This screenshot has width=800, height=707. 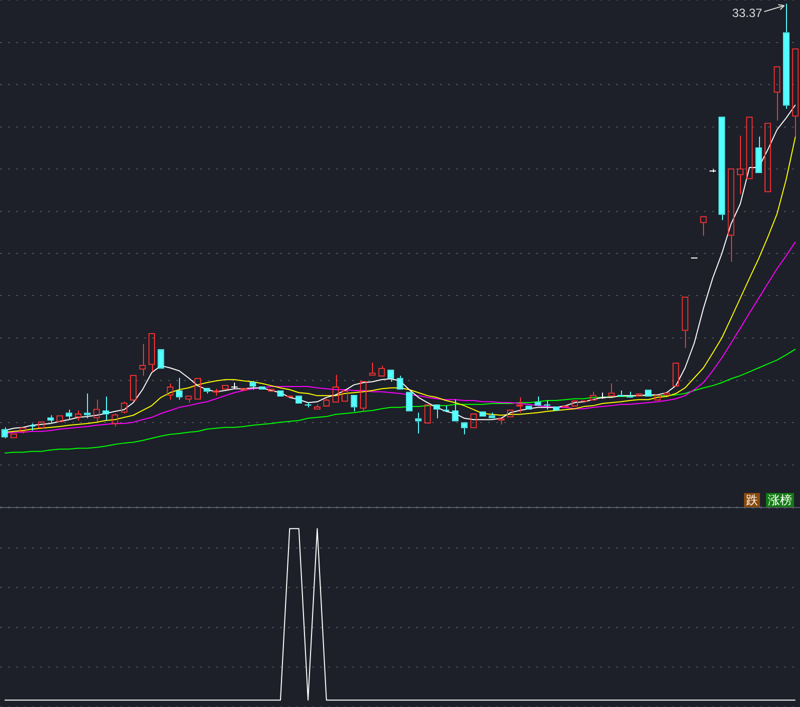 What do you see at coordinates (752, 500) in the screenshot?
I see `text: 跌` at bounding box center [752, 500].